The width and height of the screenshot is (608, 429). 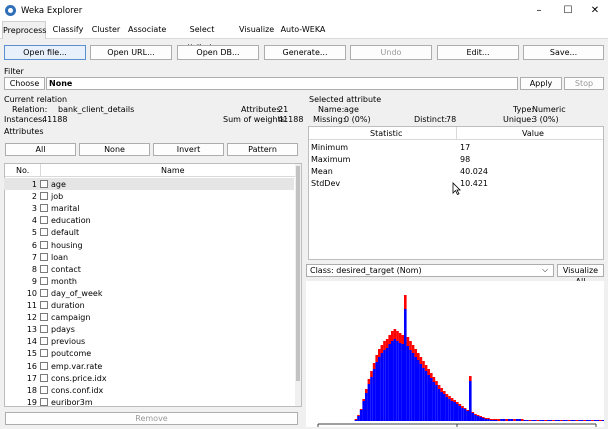 I want to click on filter-field: None, so click(x=282, y=83).